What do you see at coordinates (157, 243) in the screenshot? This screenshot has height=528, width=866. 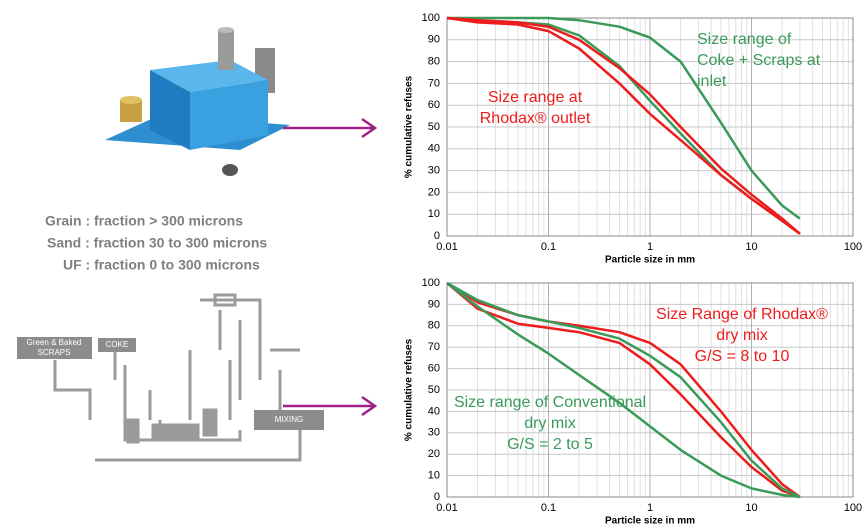 I see `fraction-text: Sand : fraction 30 to 300 microns` at bounding box center [157, 243].